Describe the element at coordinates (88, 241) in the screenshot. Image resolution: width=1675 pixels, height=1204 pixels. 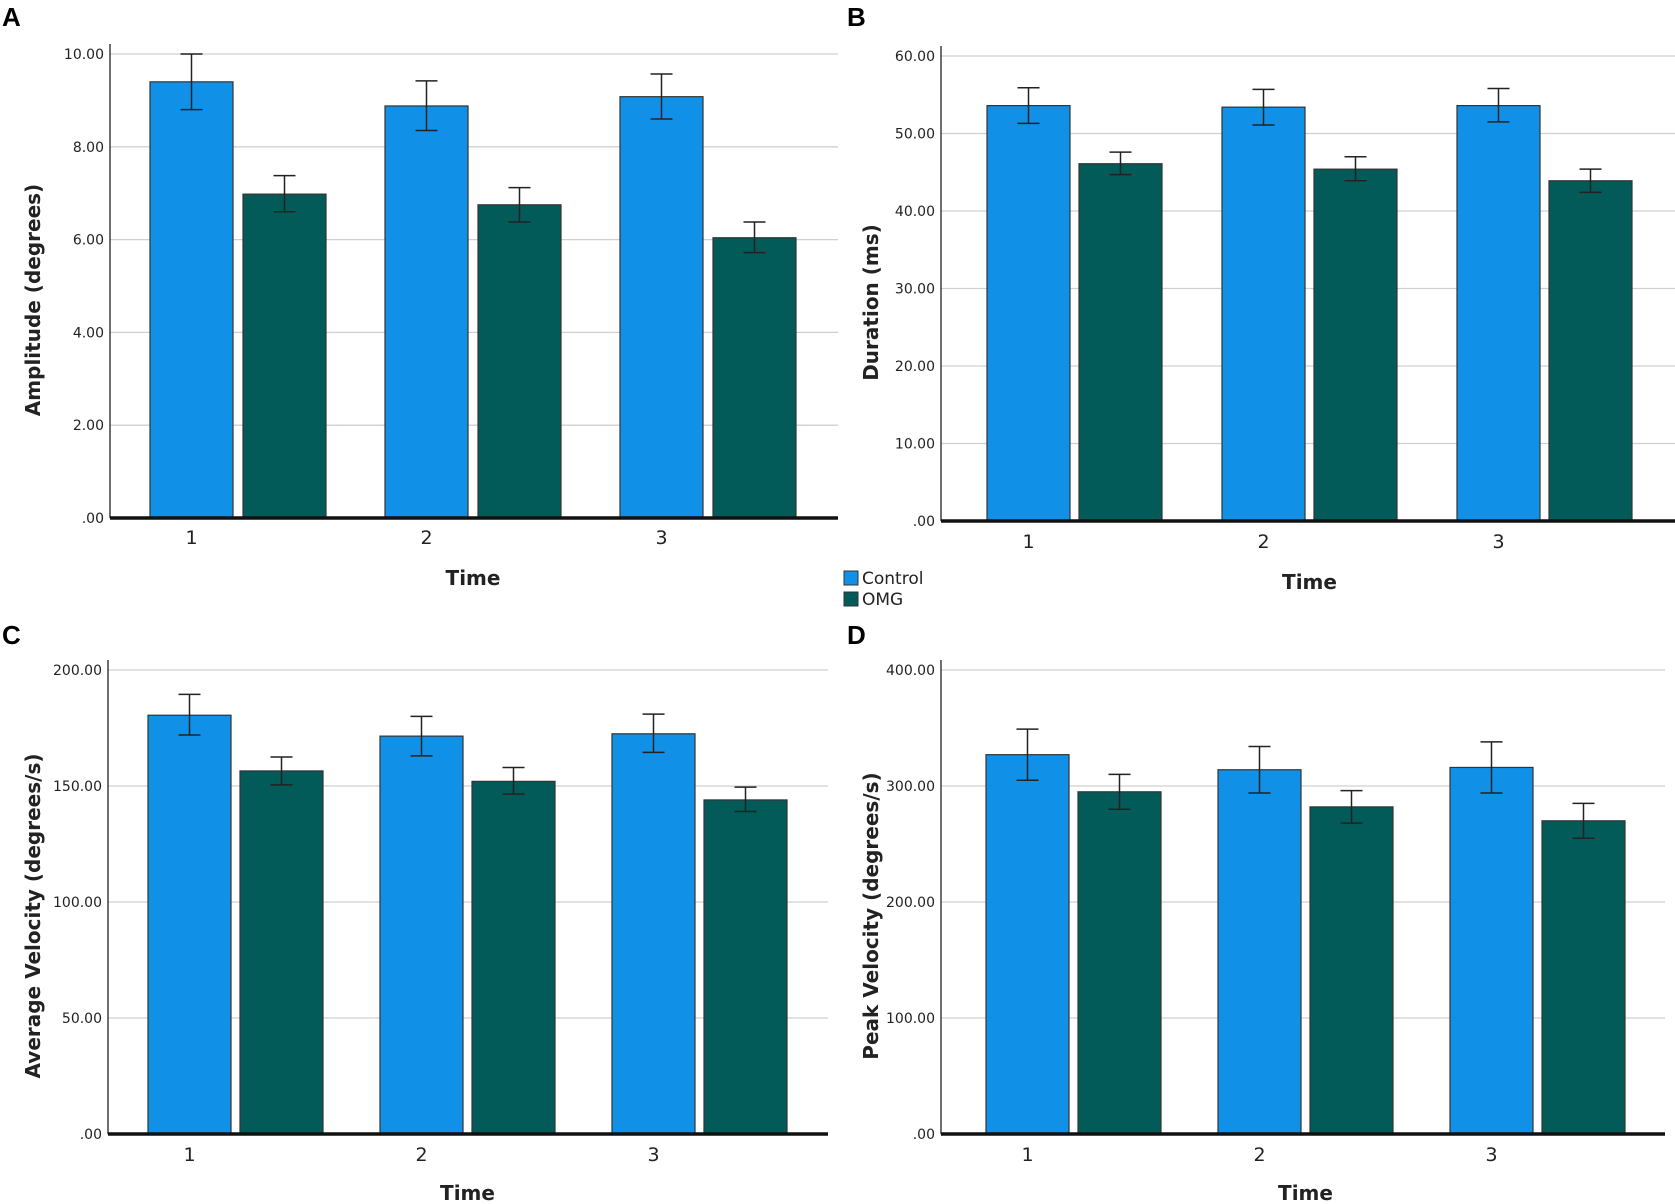
I see `y-tick-label: 6.00` at that location.